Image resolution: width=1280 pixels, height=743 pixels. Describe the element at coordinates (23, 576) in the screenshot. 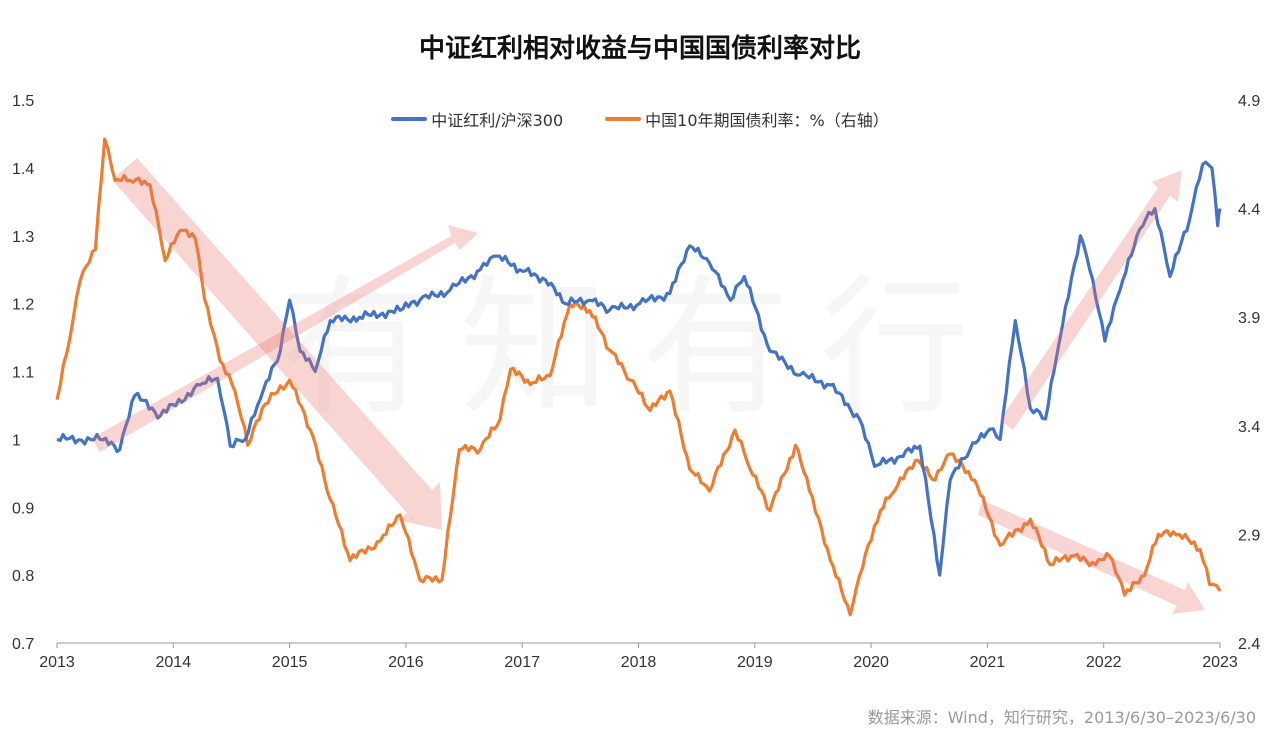

I see `left-y-tick-label: 0.8` at that location.